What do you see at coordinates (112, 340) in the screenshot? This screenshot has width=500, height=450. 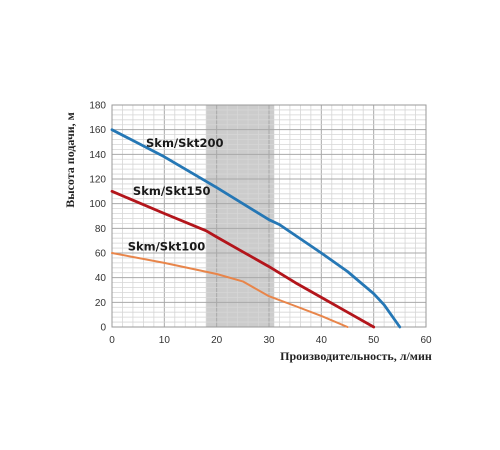 I see `x-tick-label: 0` at bounding box center [112, 340].